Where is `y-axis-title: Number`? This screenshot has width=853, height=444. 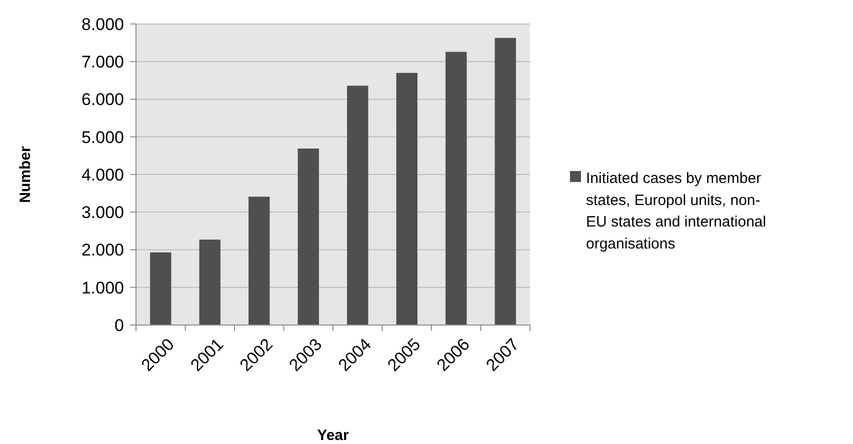 y-axis-title: Number is located at coordinates (25, 174).